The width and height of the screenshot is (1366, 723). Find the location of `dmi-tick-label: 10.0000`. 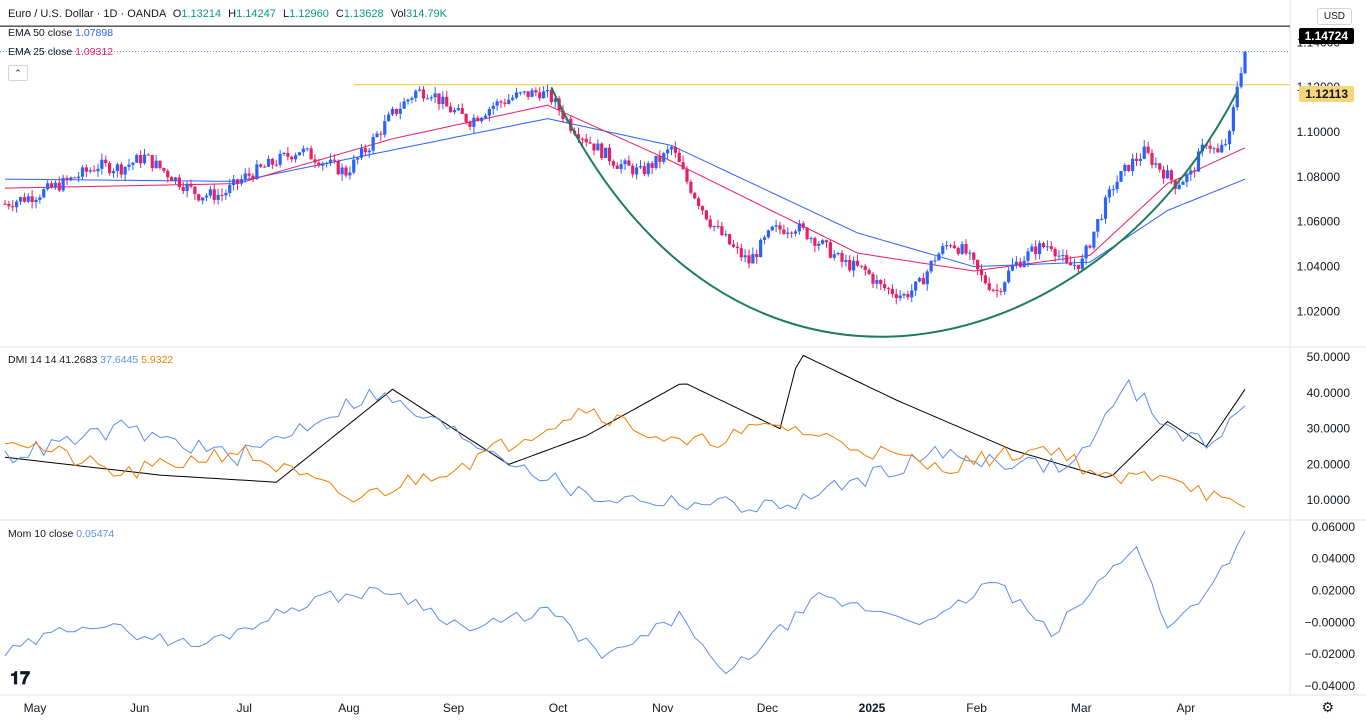

dmi-tick-label: 10.0000 is located at coordinates (1329, 500).